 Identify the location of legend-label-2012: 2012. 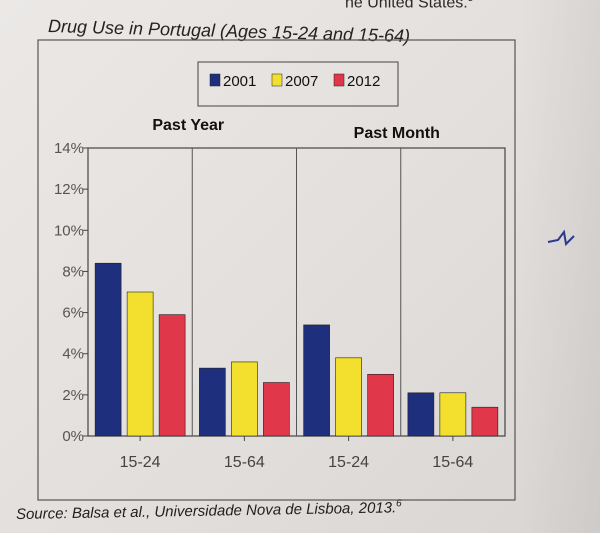
(363, 81).